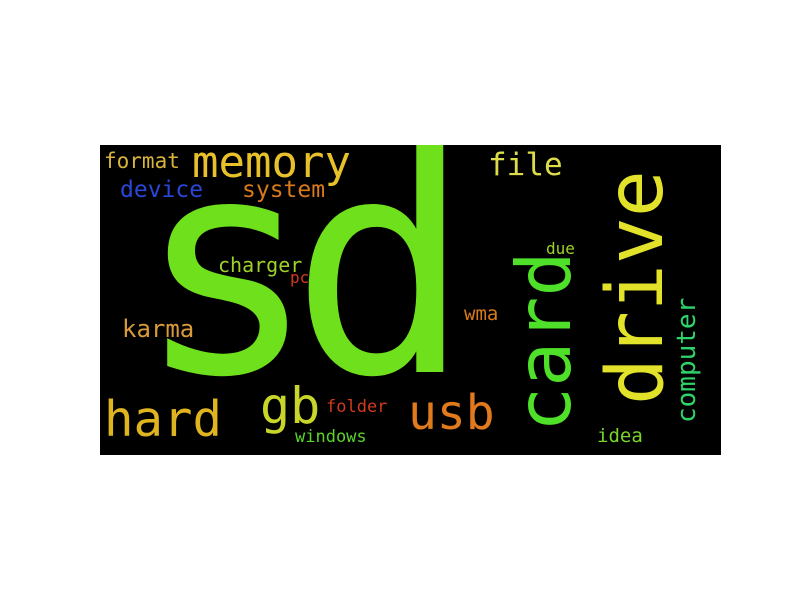 Image resolution: width=800 pixels, height=600 pixels. I want to click on word-karma: karma, so click(158, 329).